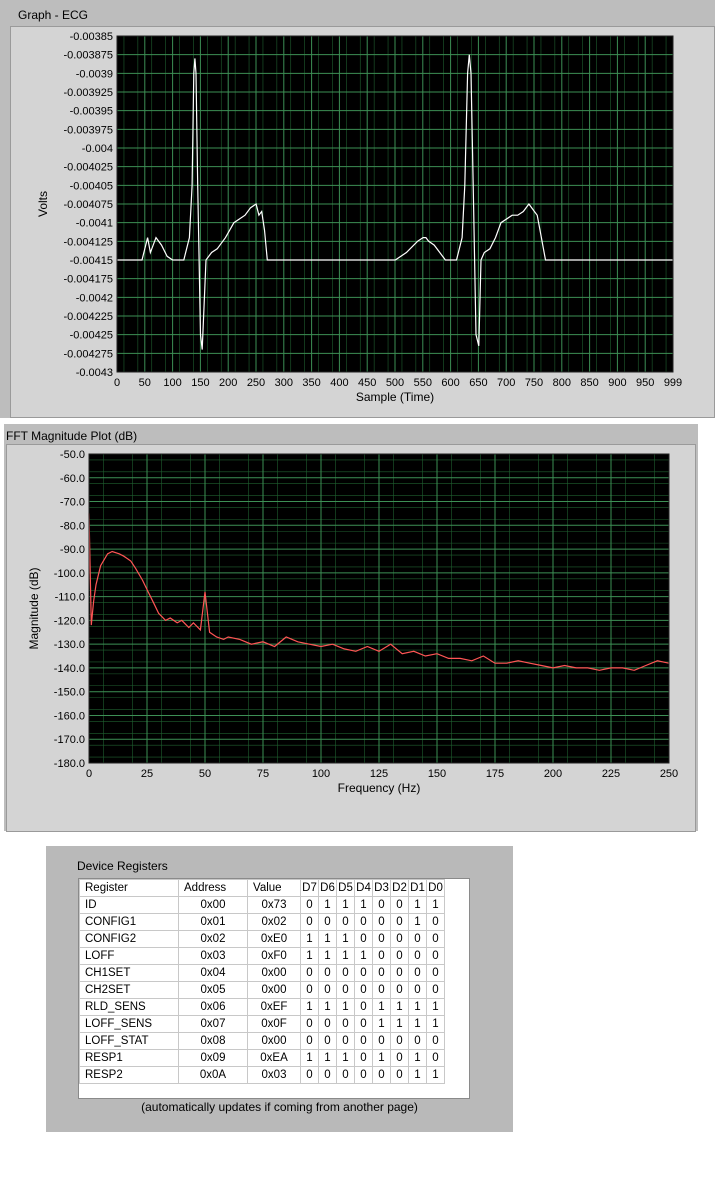  I want to click on x-tick-label: 999, so click(673, 383).